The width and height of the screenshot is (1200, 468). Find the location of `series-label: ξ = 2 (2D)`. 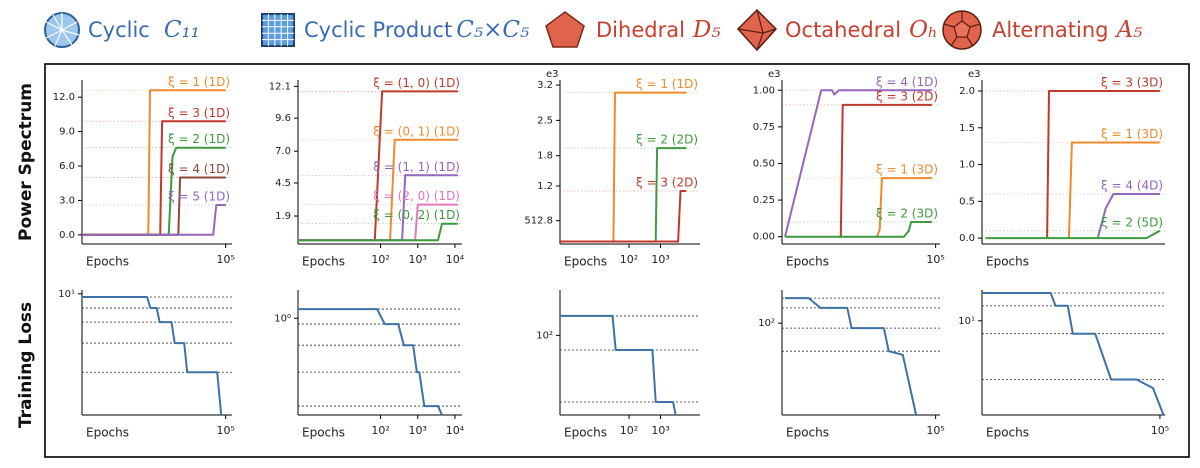

series-label: ξ = 2 (2D) is located at coordinates (667, 140).